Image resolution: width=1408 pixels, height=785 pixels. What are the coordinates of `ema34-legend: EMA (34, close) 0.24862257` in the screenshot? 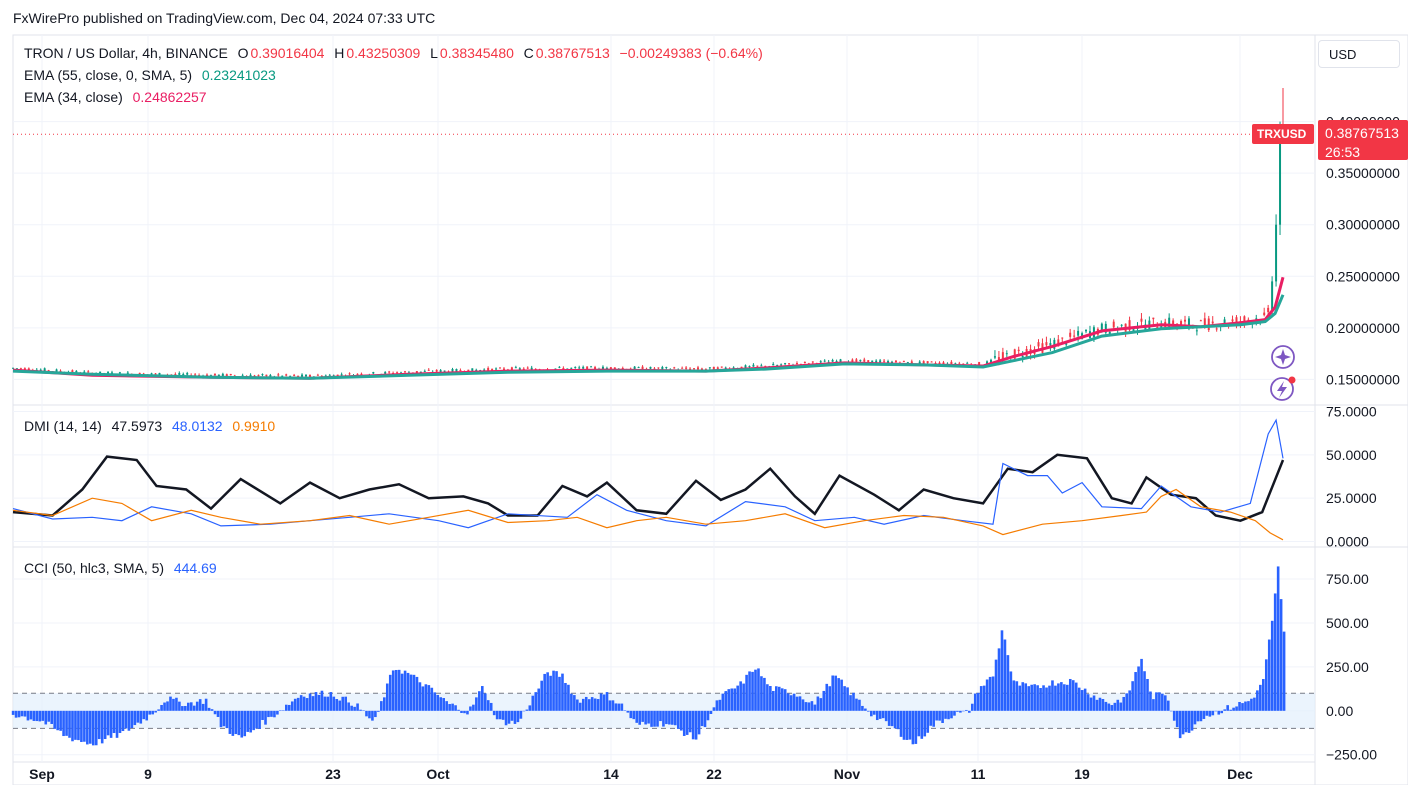 It's located at (116, 97).